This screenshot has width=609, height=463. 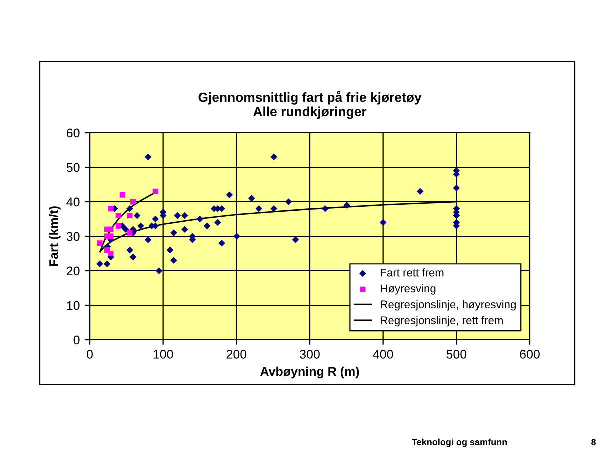 I want to click on legend-label: Regresjonslinje, høyresving, so click(x=448, y=305).